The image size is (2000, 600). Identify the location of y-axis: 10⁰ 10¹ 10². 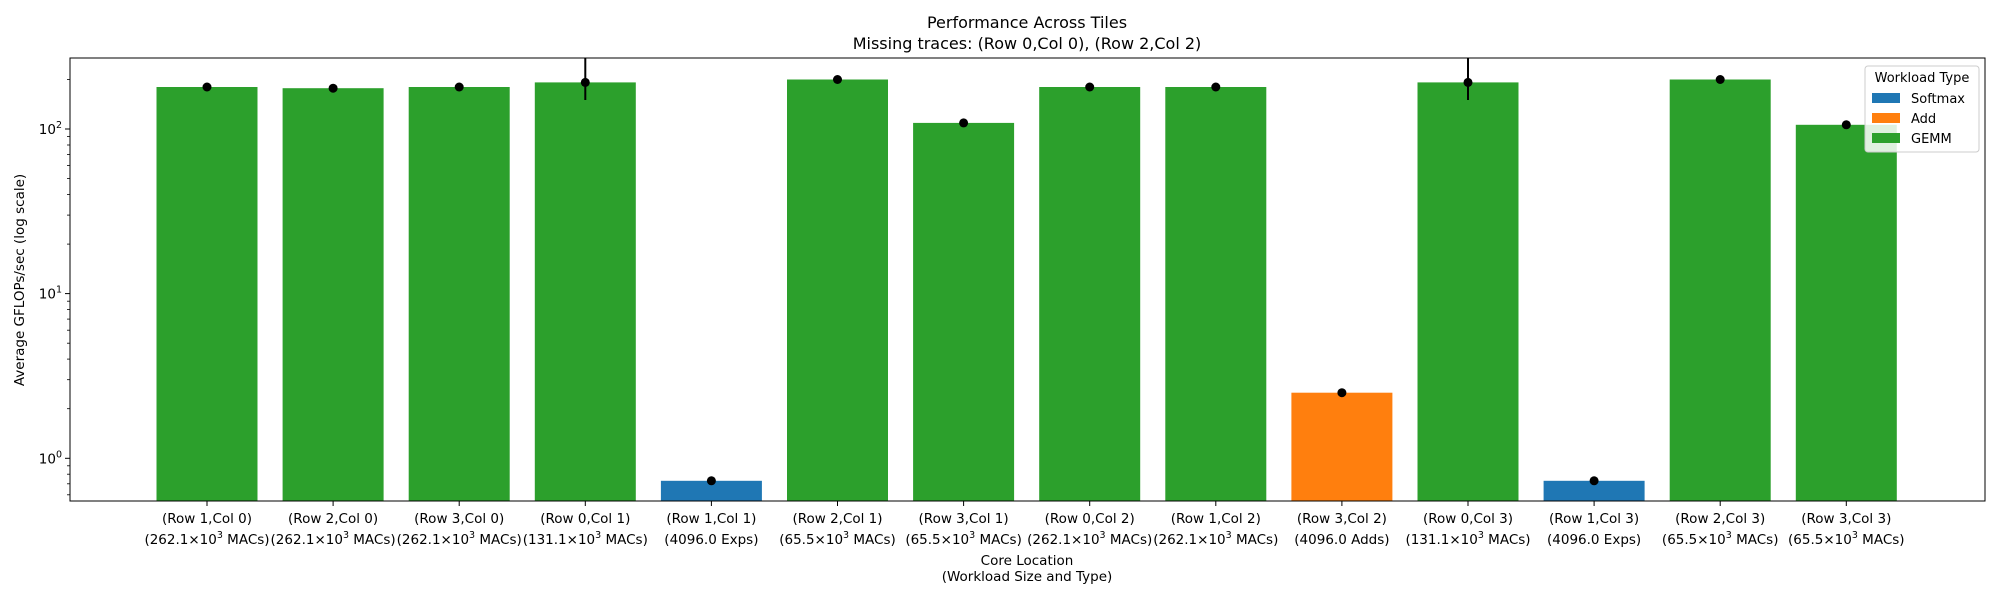
(54, 287).